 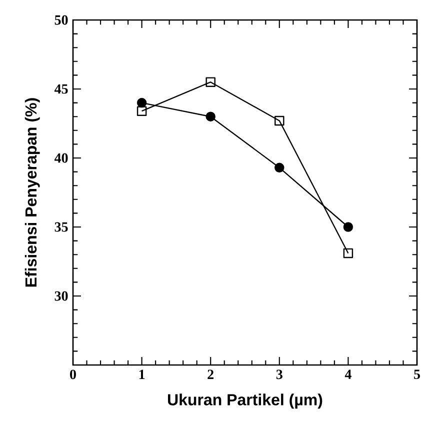 I want to click on y-tick-label: 50, so click(x=61, y=20).